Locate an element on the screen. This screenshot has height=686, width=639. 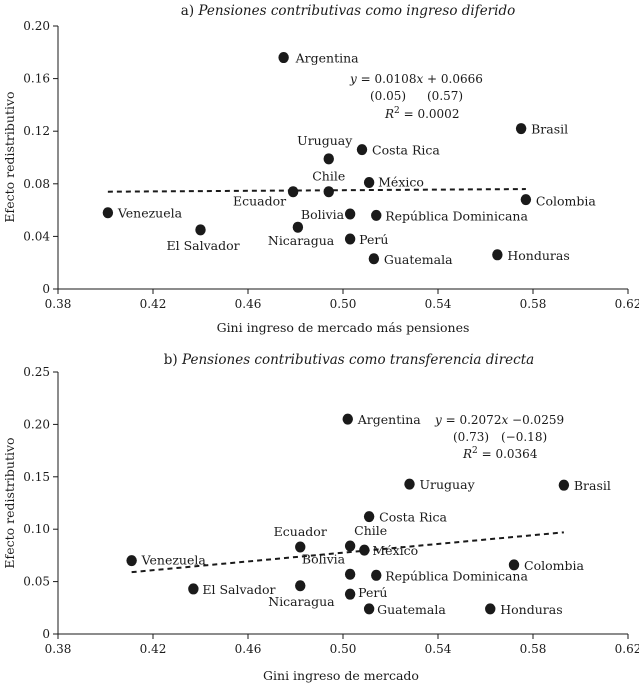
regression-equation: y = 0.0108x + 0.0666 is located at coordinates (416, 79).